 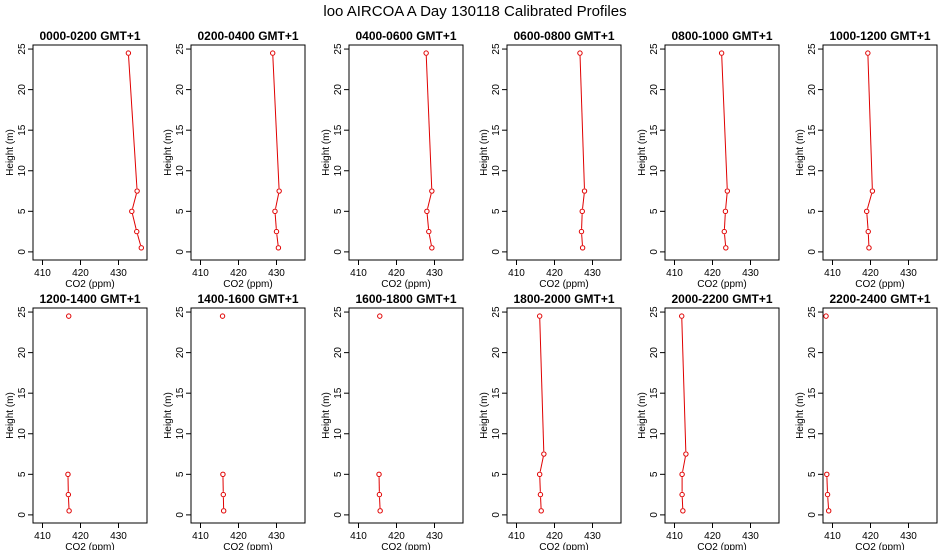 What do you see at coordinates (563, 36) in the screenshot?
I see `panel-title: 0600-0800 GMT+1` at bounding box center [563, 36].